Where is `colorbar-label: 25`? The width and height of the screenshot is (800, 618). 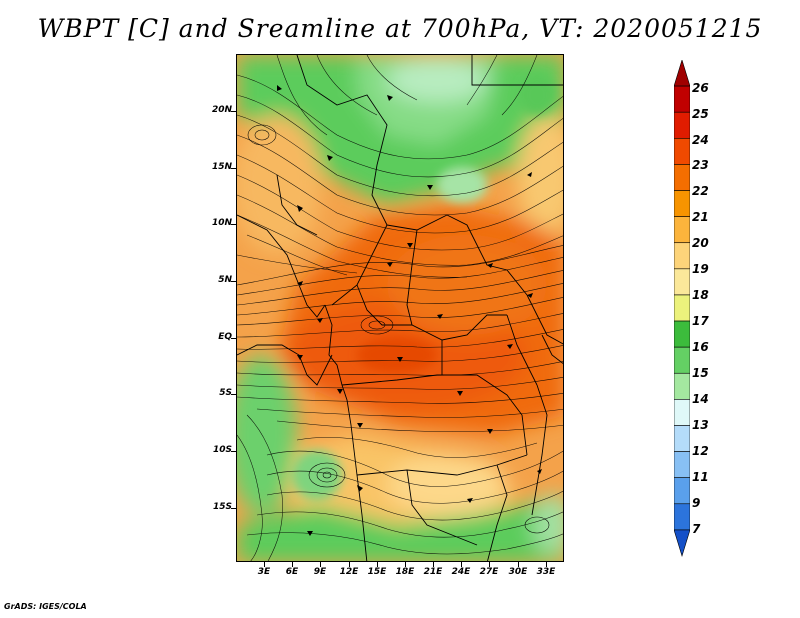
colorbar-label: 25 is located at coordinates (700, 114).